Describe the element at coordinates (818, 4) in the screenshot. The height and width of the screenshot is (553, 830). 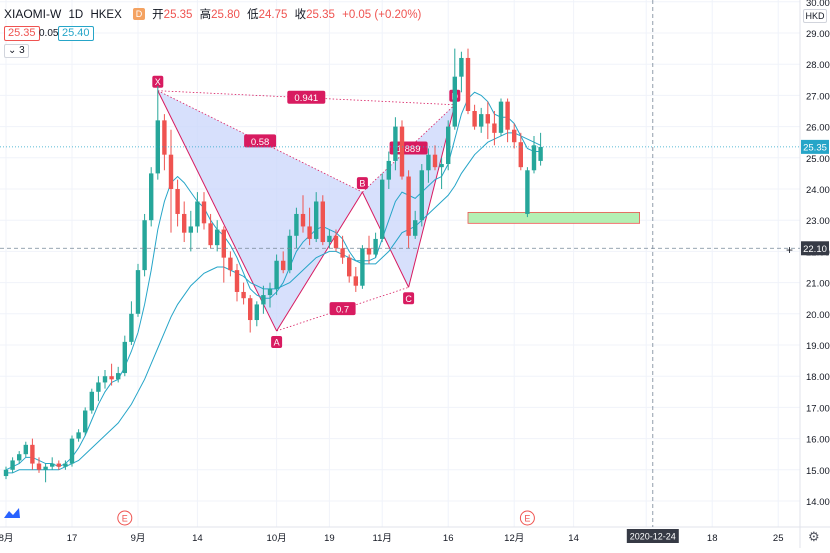
I see `price-tick-label: 30.00` at that location.